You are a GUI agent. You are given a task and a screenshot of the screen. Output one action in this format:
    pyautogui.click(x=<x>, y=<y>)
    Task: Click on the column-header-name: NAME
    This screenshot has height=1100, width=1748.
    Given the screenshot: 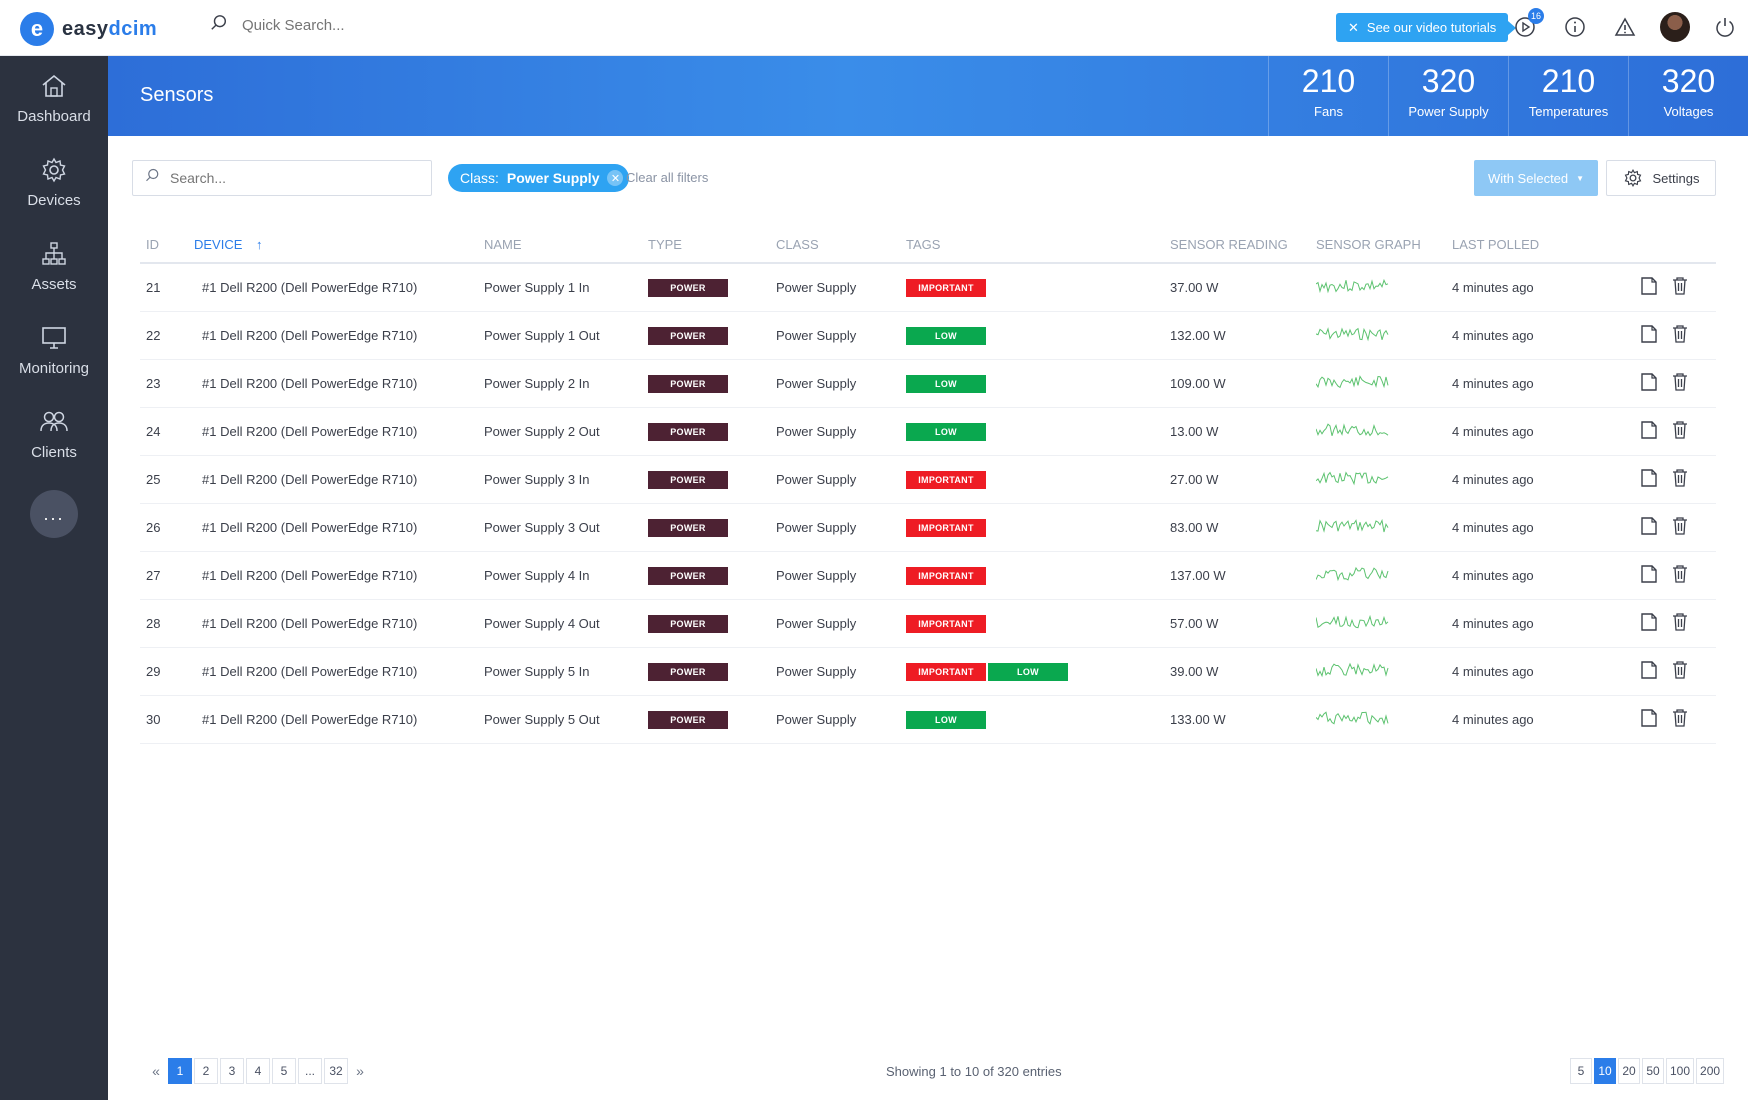 What is the action you would take?
    pyautogui.click(x=503, y=244)
    